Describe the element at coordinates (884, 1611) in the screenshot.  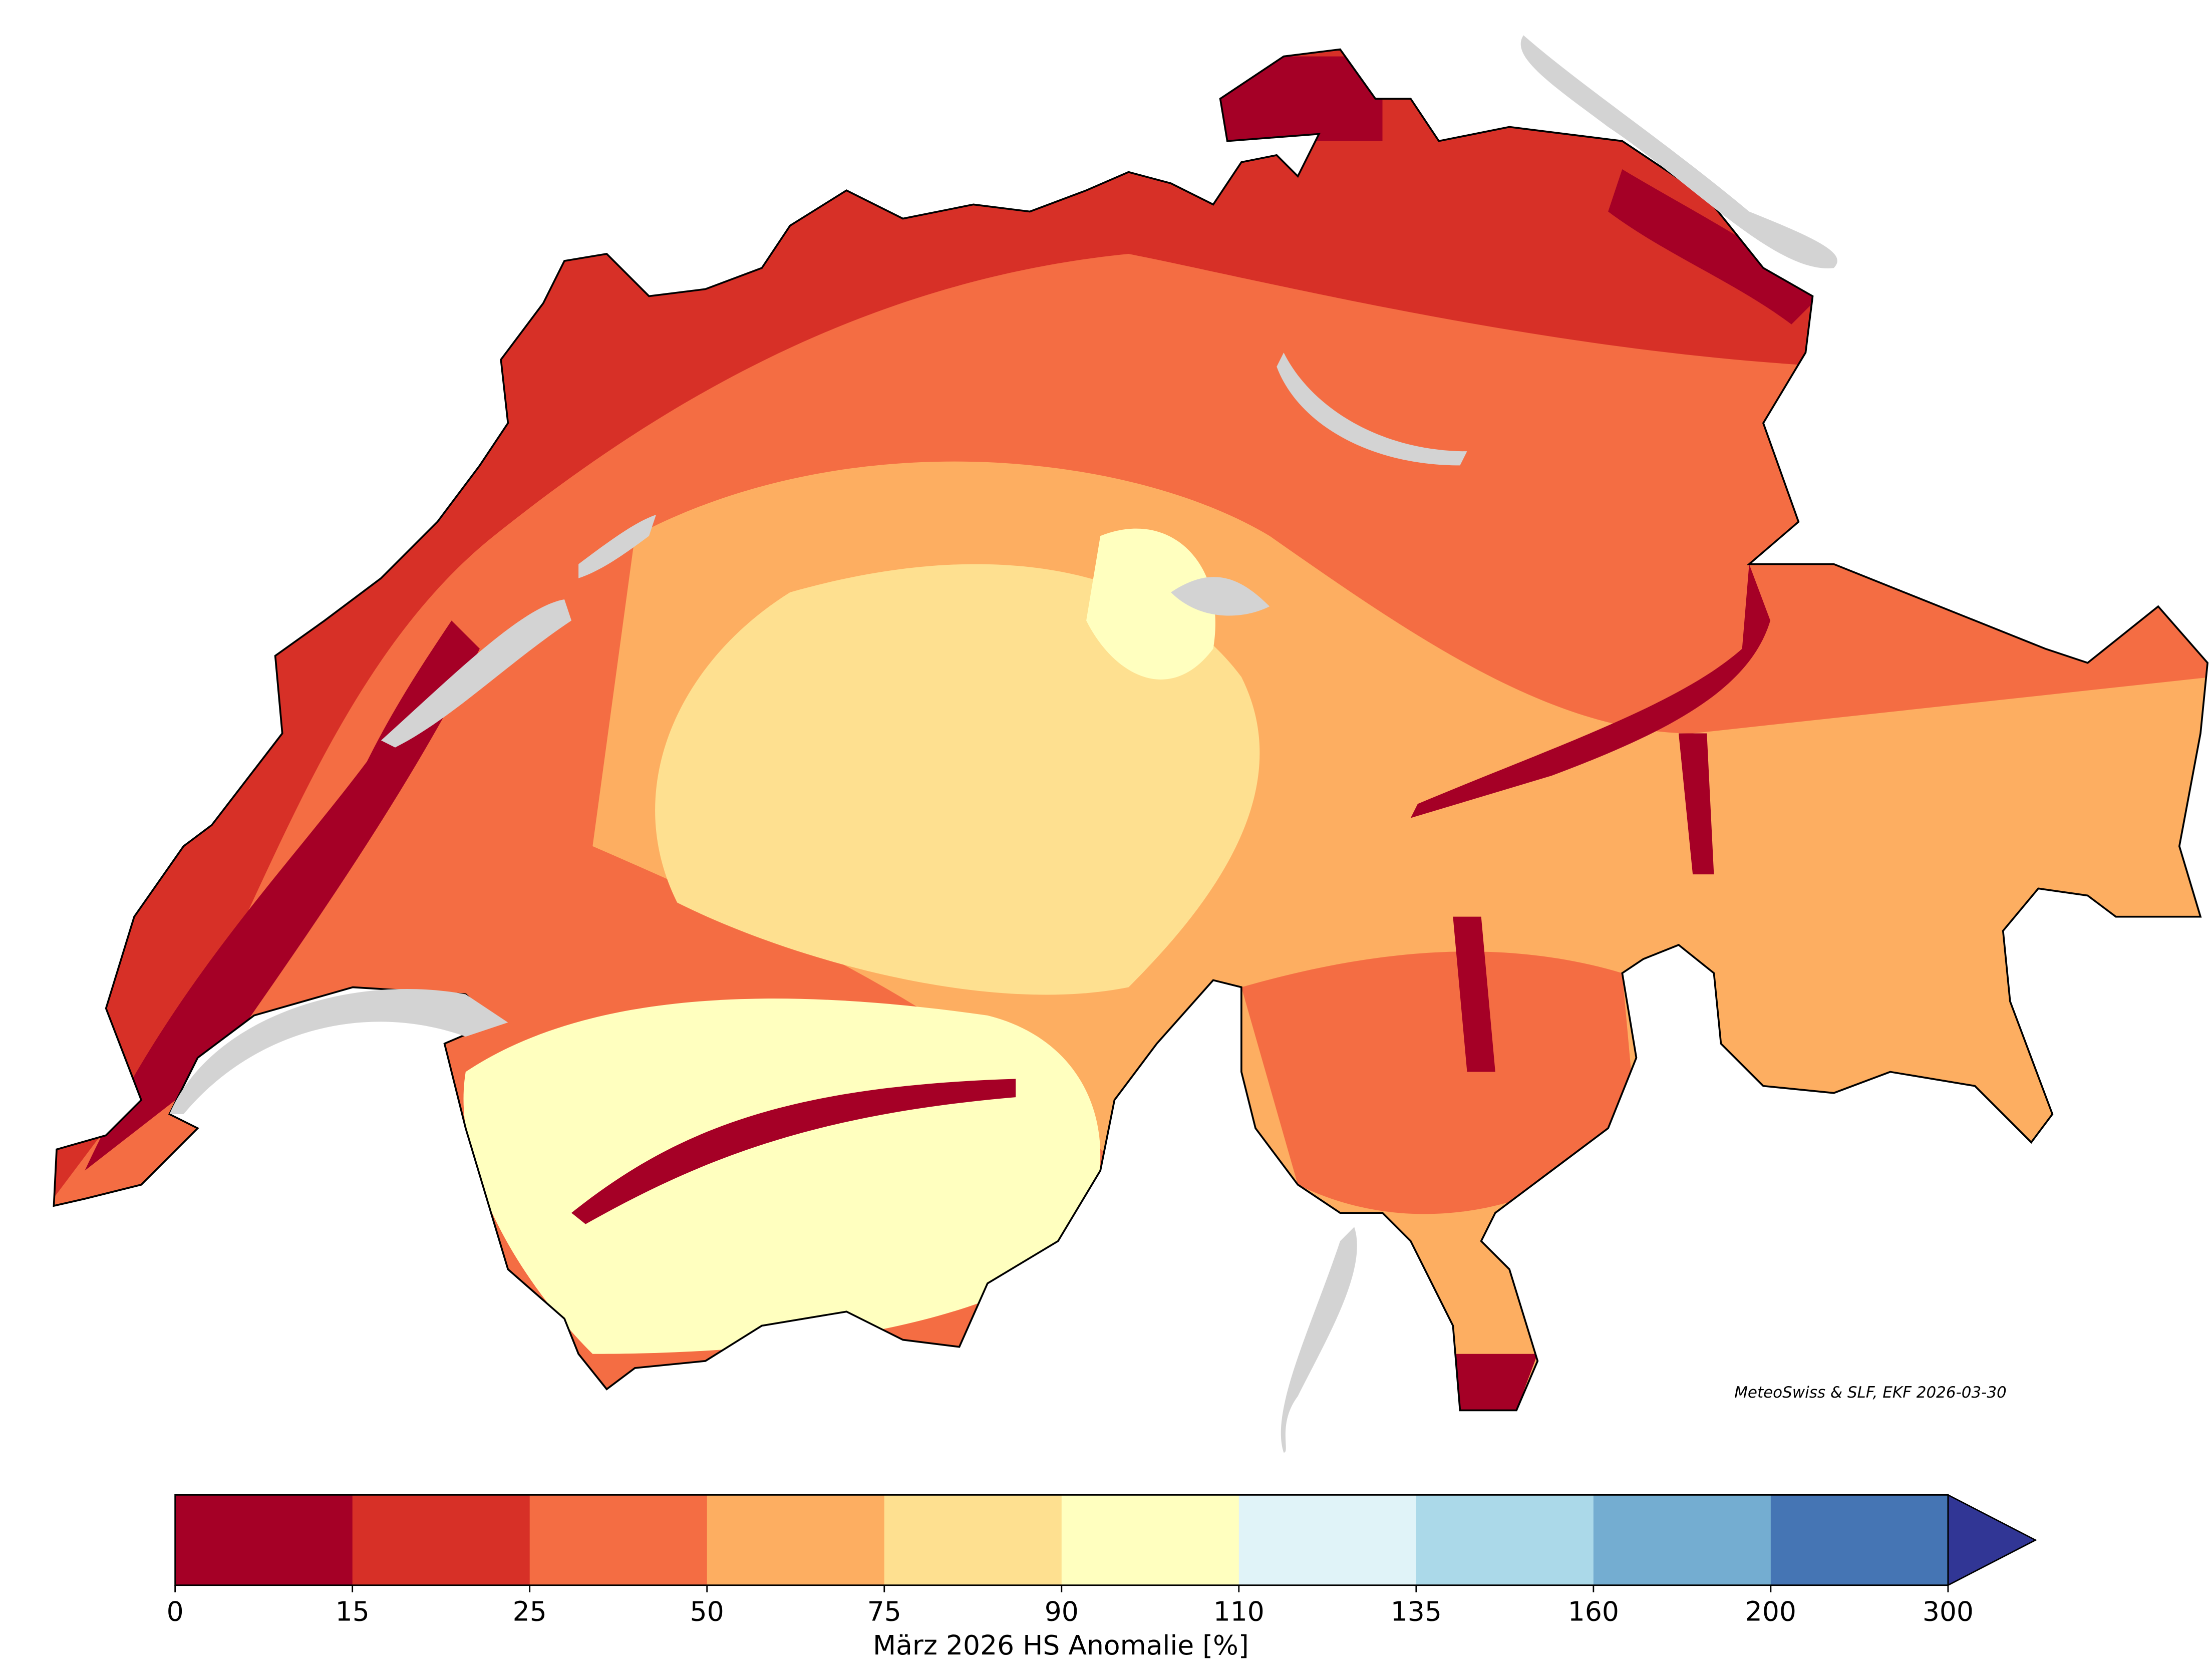
I see `tick-label: 75` at that location.